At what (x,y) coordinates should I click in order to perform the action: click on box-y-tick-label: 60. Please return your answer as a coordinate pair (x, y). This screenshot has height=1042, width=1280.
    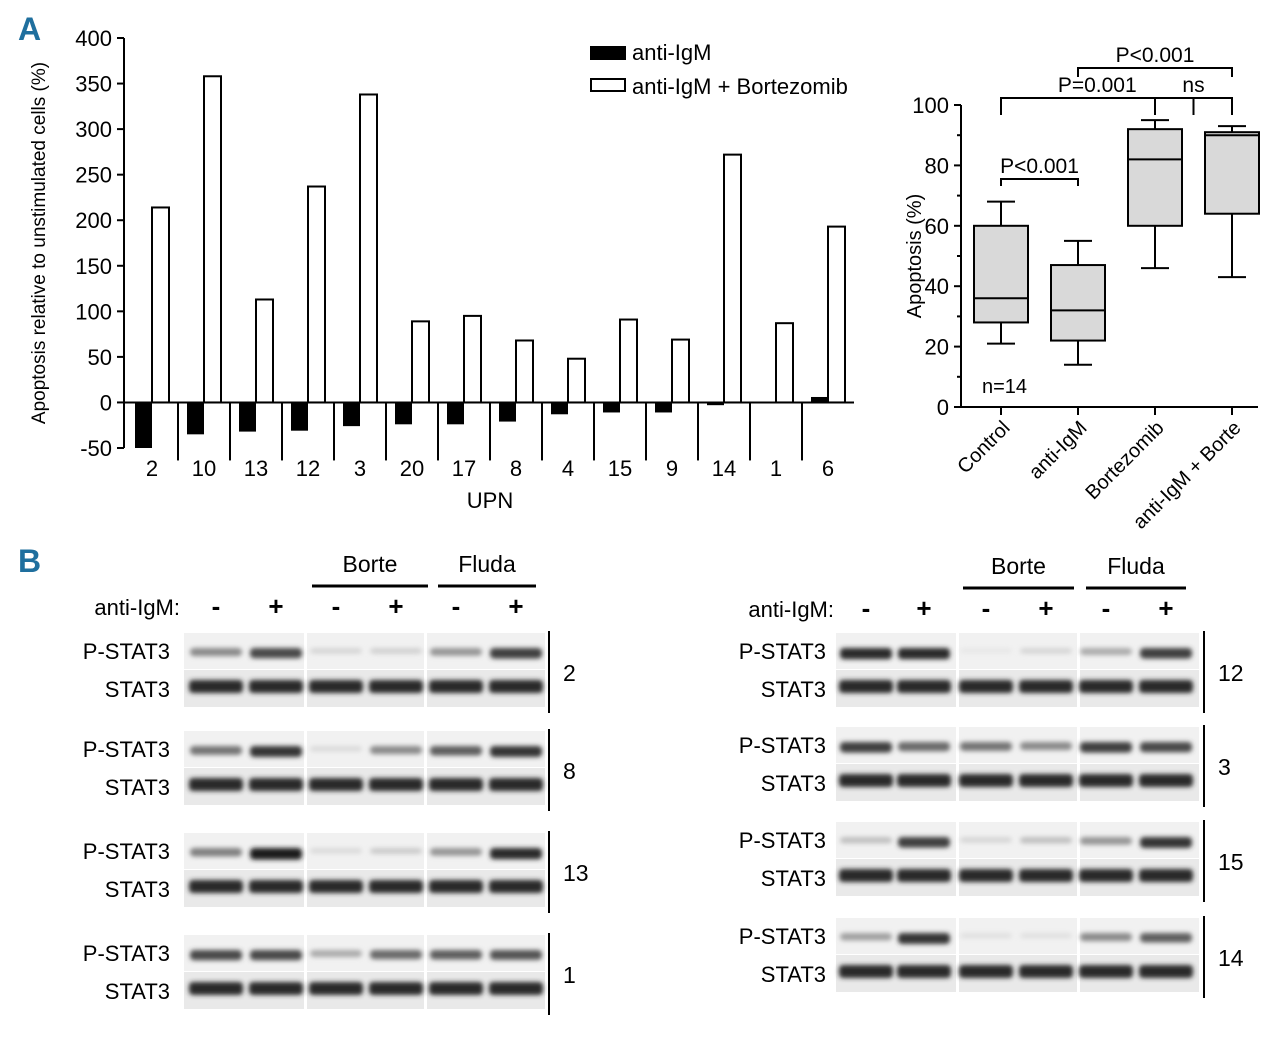
    Looking at the image, I should click on (937, 226).